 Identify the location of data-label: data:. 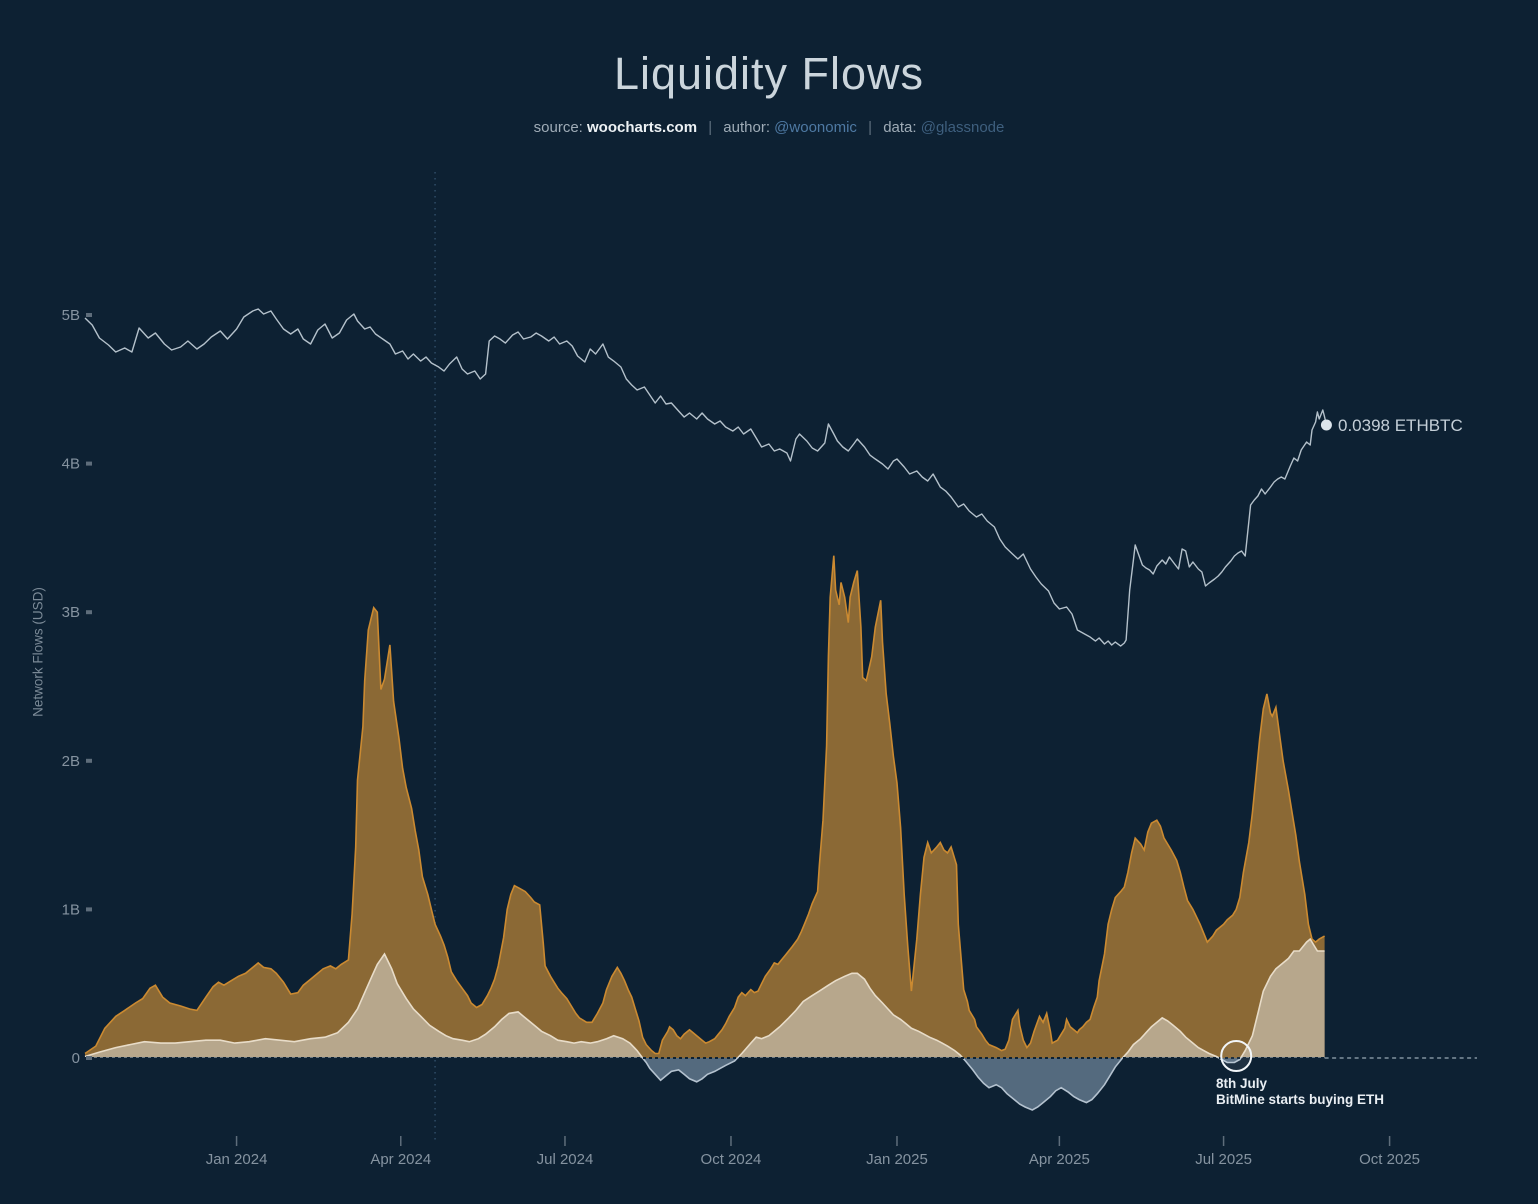
(900, 127).